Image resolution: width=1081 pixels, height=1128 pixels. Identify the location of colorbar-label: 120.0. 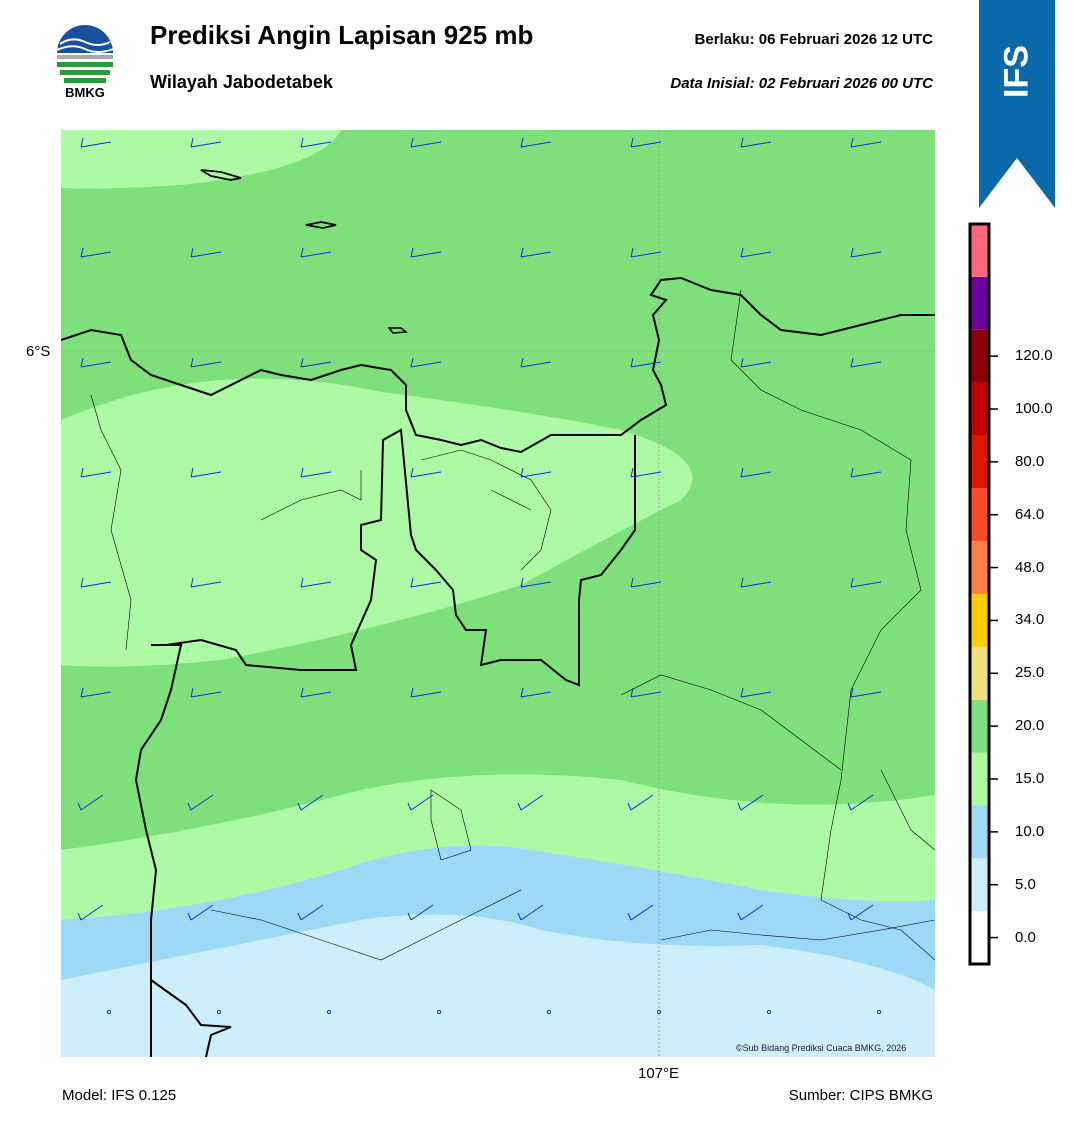
(1034, 356).